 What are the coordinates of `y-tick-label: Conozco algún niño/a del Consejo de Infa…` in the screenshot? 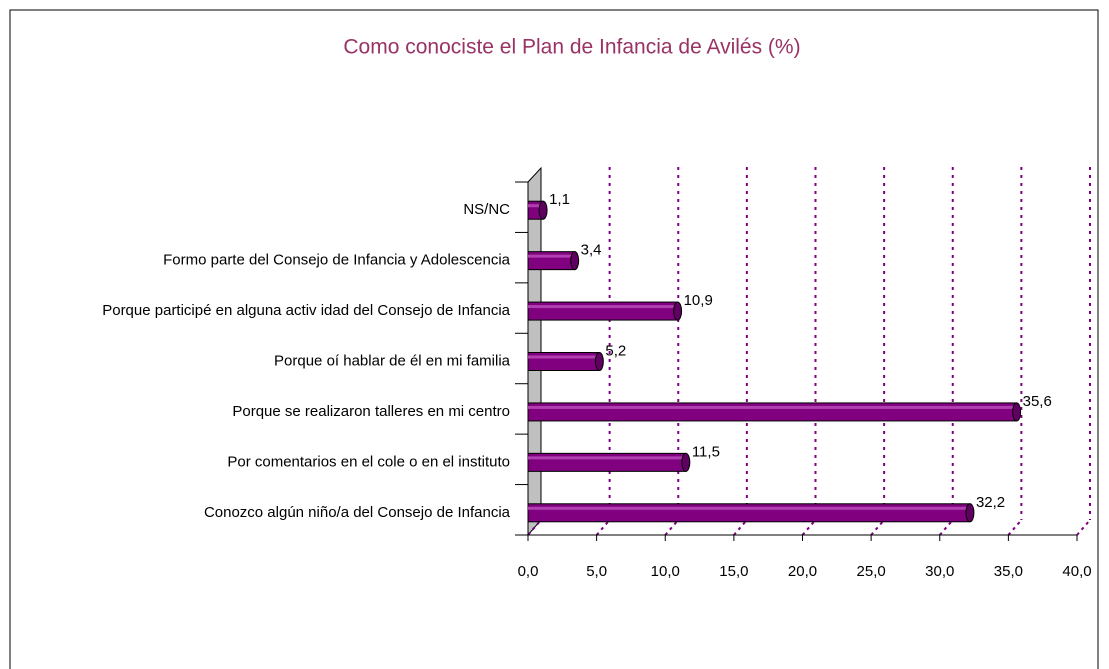 It's located at (357, 512).